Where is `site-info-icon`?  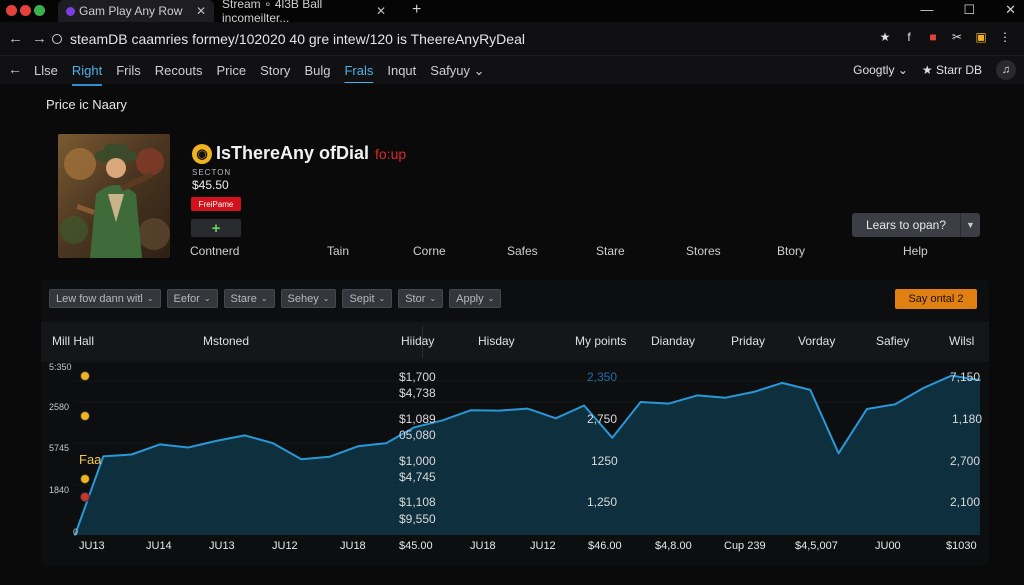
site-info-icon is located at coordinates (57, 39).